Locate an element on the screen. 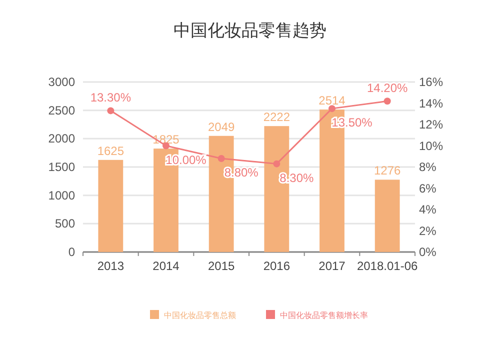 The width and height of the screenshot is (500, 348). data-label: 2514 is located at coordinates (332, 101).